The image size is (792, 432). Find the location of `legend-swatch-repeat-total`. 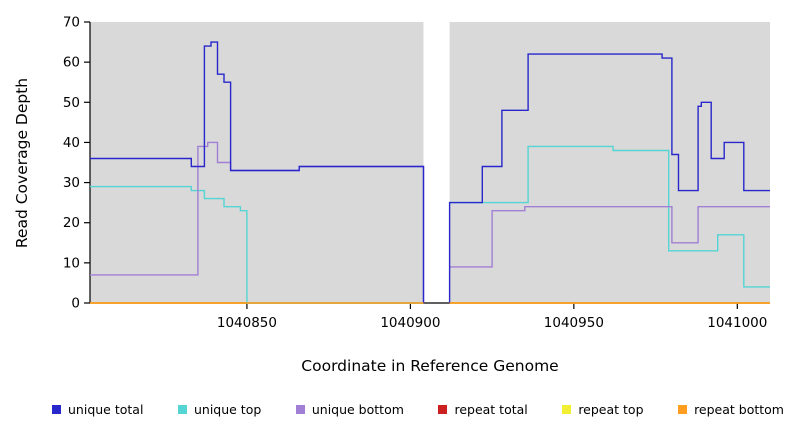

legend-swatch-repeat-total is located at coordinates (443, 409).